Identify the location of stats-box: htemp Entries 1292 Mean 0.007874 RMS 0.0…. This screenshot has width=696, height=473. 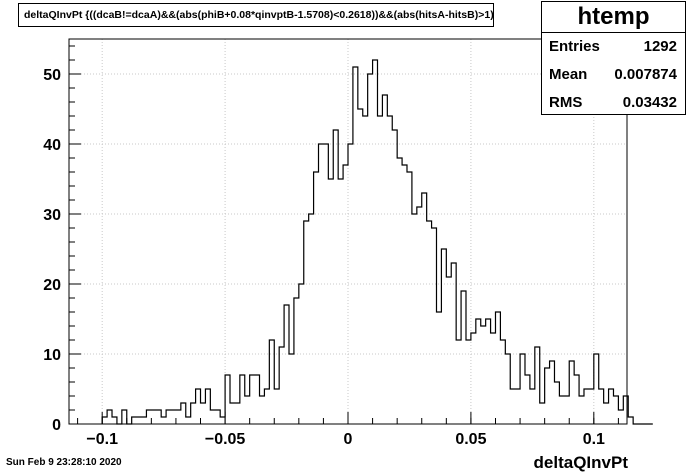
(613, 58).